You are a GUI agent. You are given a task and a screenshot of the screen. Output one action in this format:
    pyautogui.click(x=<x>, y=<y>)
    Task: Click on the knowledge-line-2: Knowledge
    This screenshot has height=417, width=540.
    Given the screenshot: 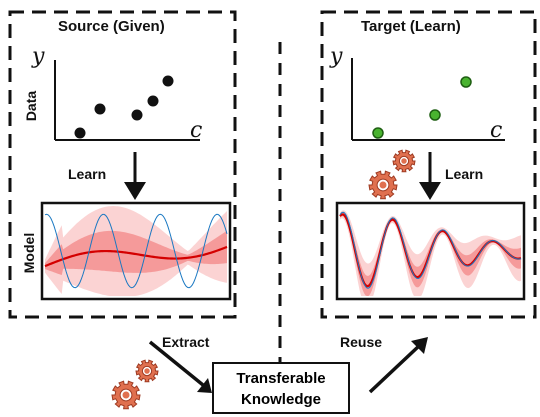 What is the action you would take?
    pyautogui.click(x=280, y=399)
    